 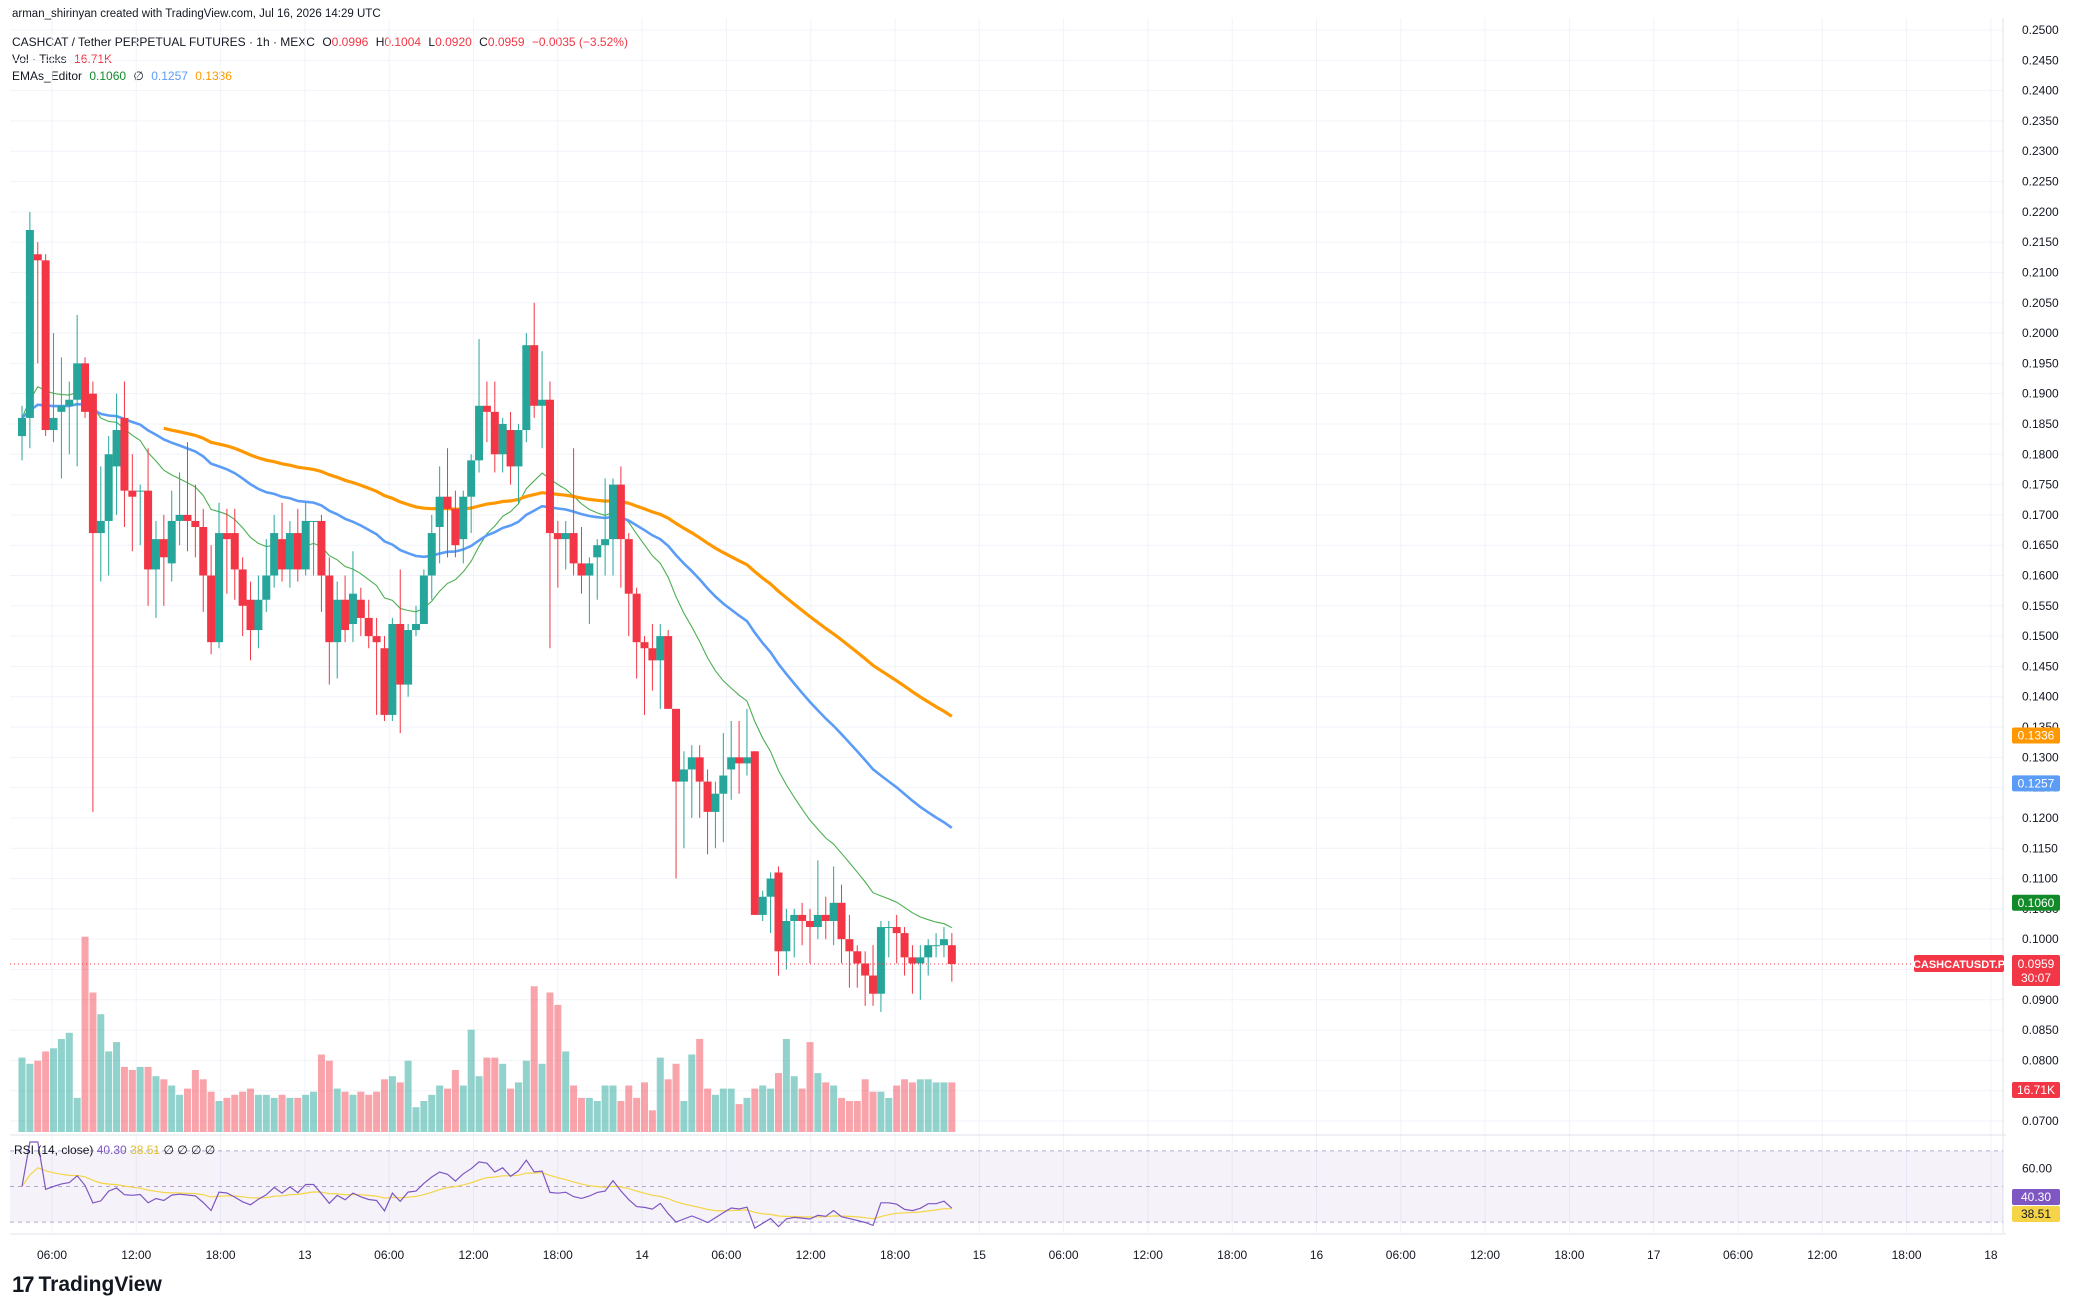 What do you see at coordinates (2040, 545) in the screenshot?
I see `price-tick: 0.1650` at bounding box center [2040, 545].